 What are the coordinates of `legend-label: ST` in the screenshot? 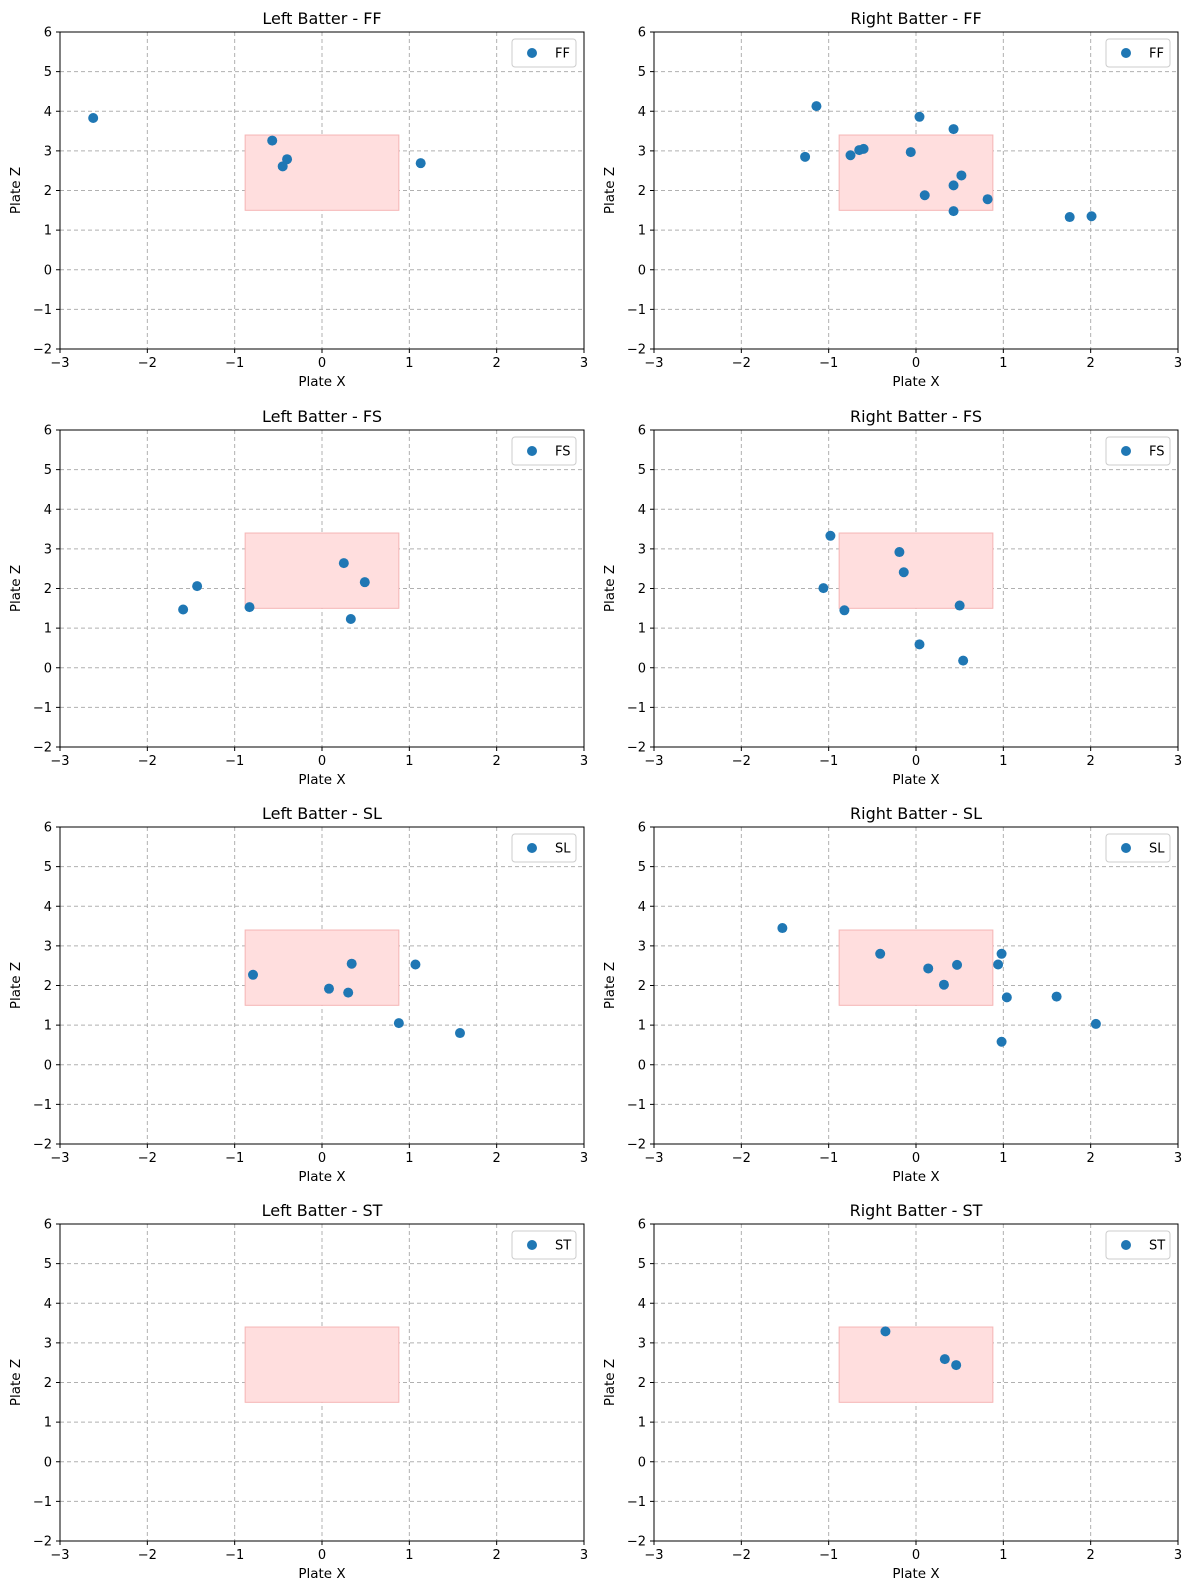 It's located at (1157, 1246).